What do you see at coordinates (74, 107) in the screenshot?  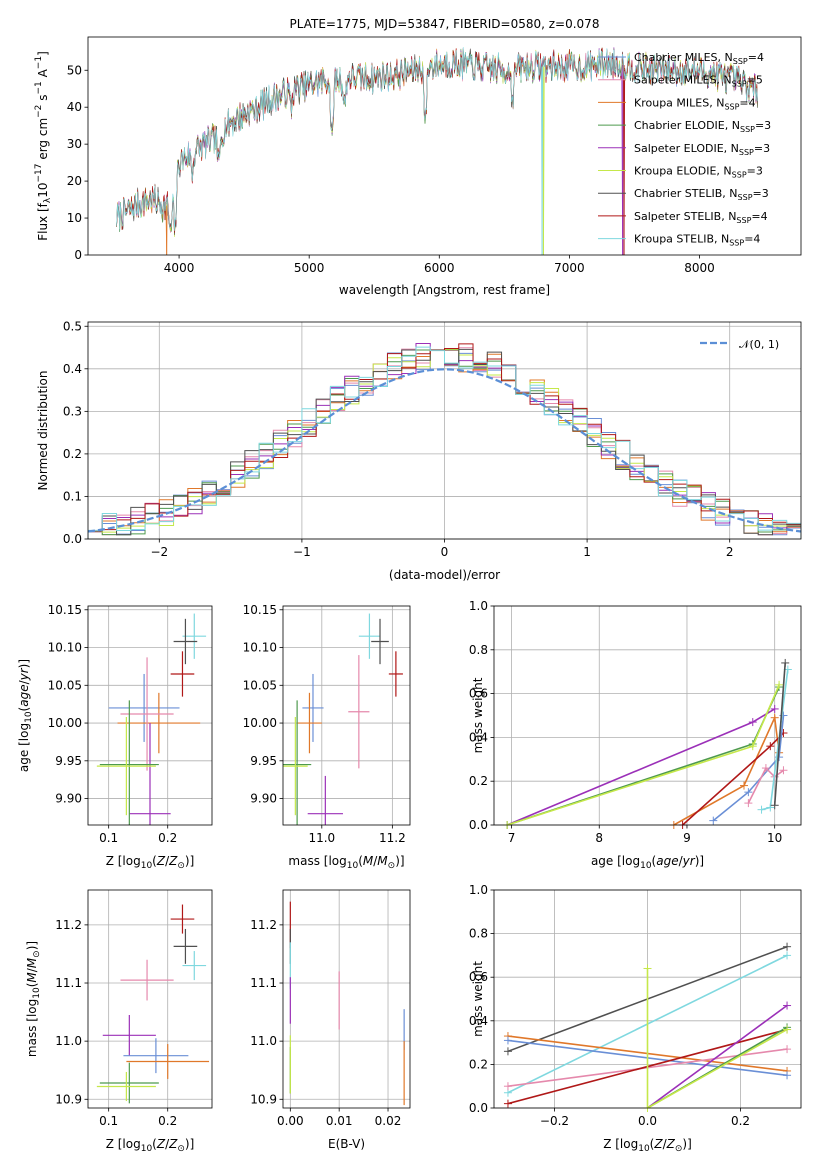 I see `y-tick-label: 40` at bounding box center [74, 107].